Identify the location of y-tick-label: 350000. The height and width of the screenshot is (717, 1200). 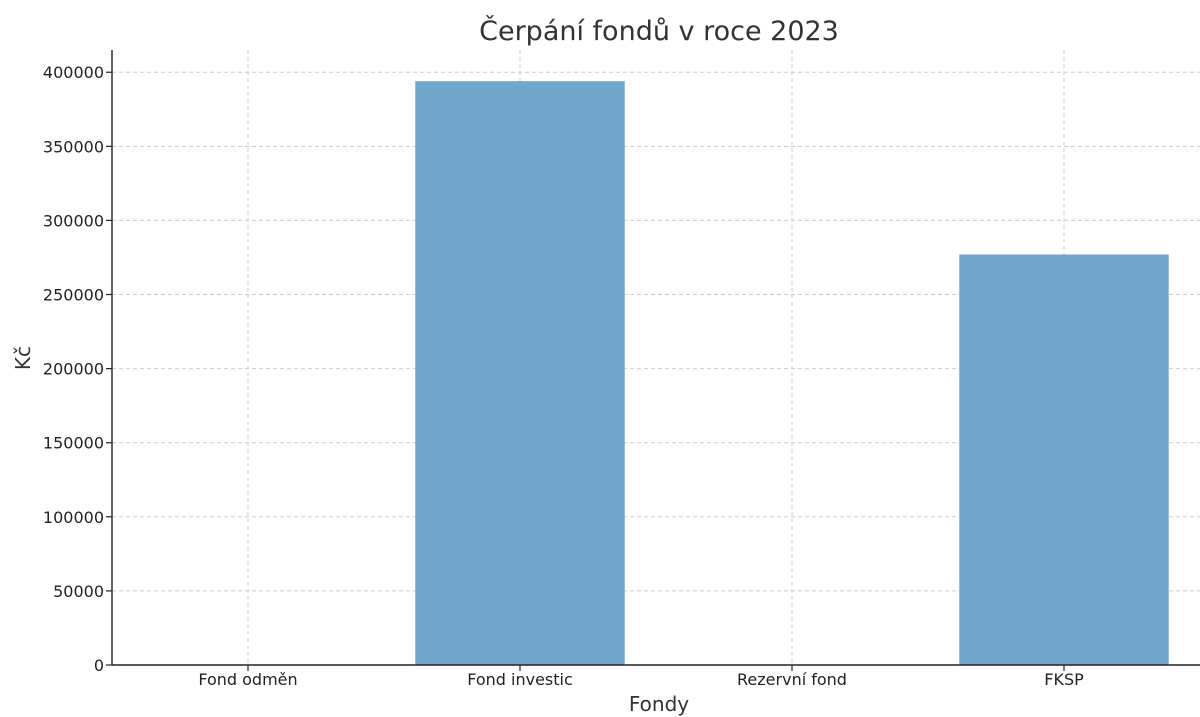
(73, 146).